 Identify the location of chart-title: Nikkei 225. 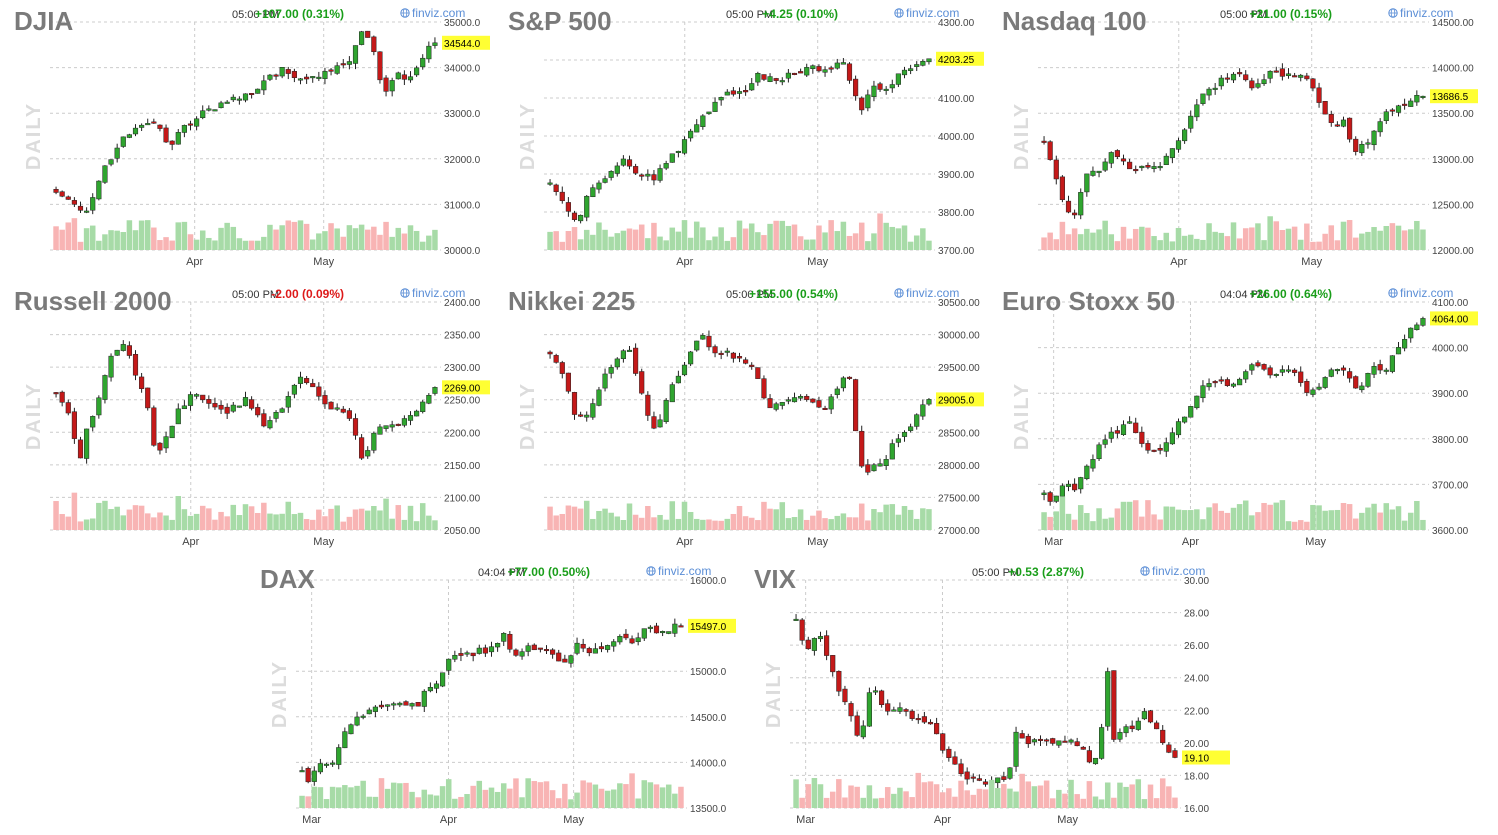
(571, 301).